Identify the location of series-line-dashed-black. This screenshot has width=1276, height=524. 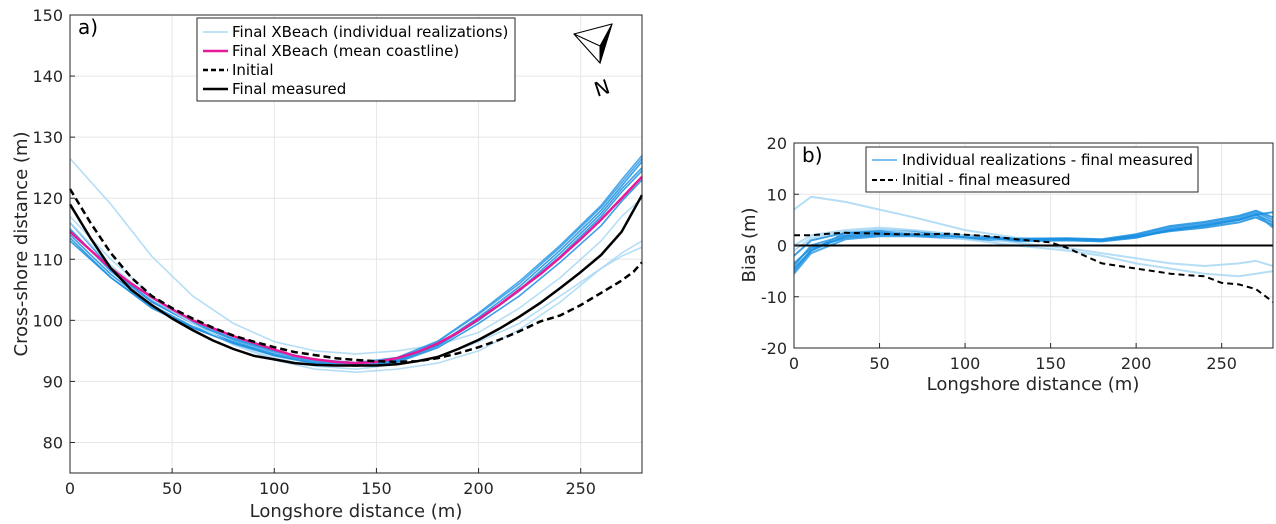
(1034, 267).